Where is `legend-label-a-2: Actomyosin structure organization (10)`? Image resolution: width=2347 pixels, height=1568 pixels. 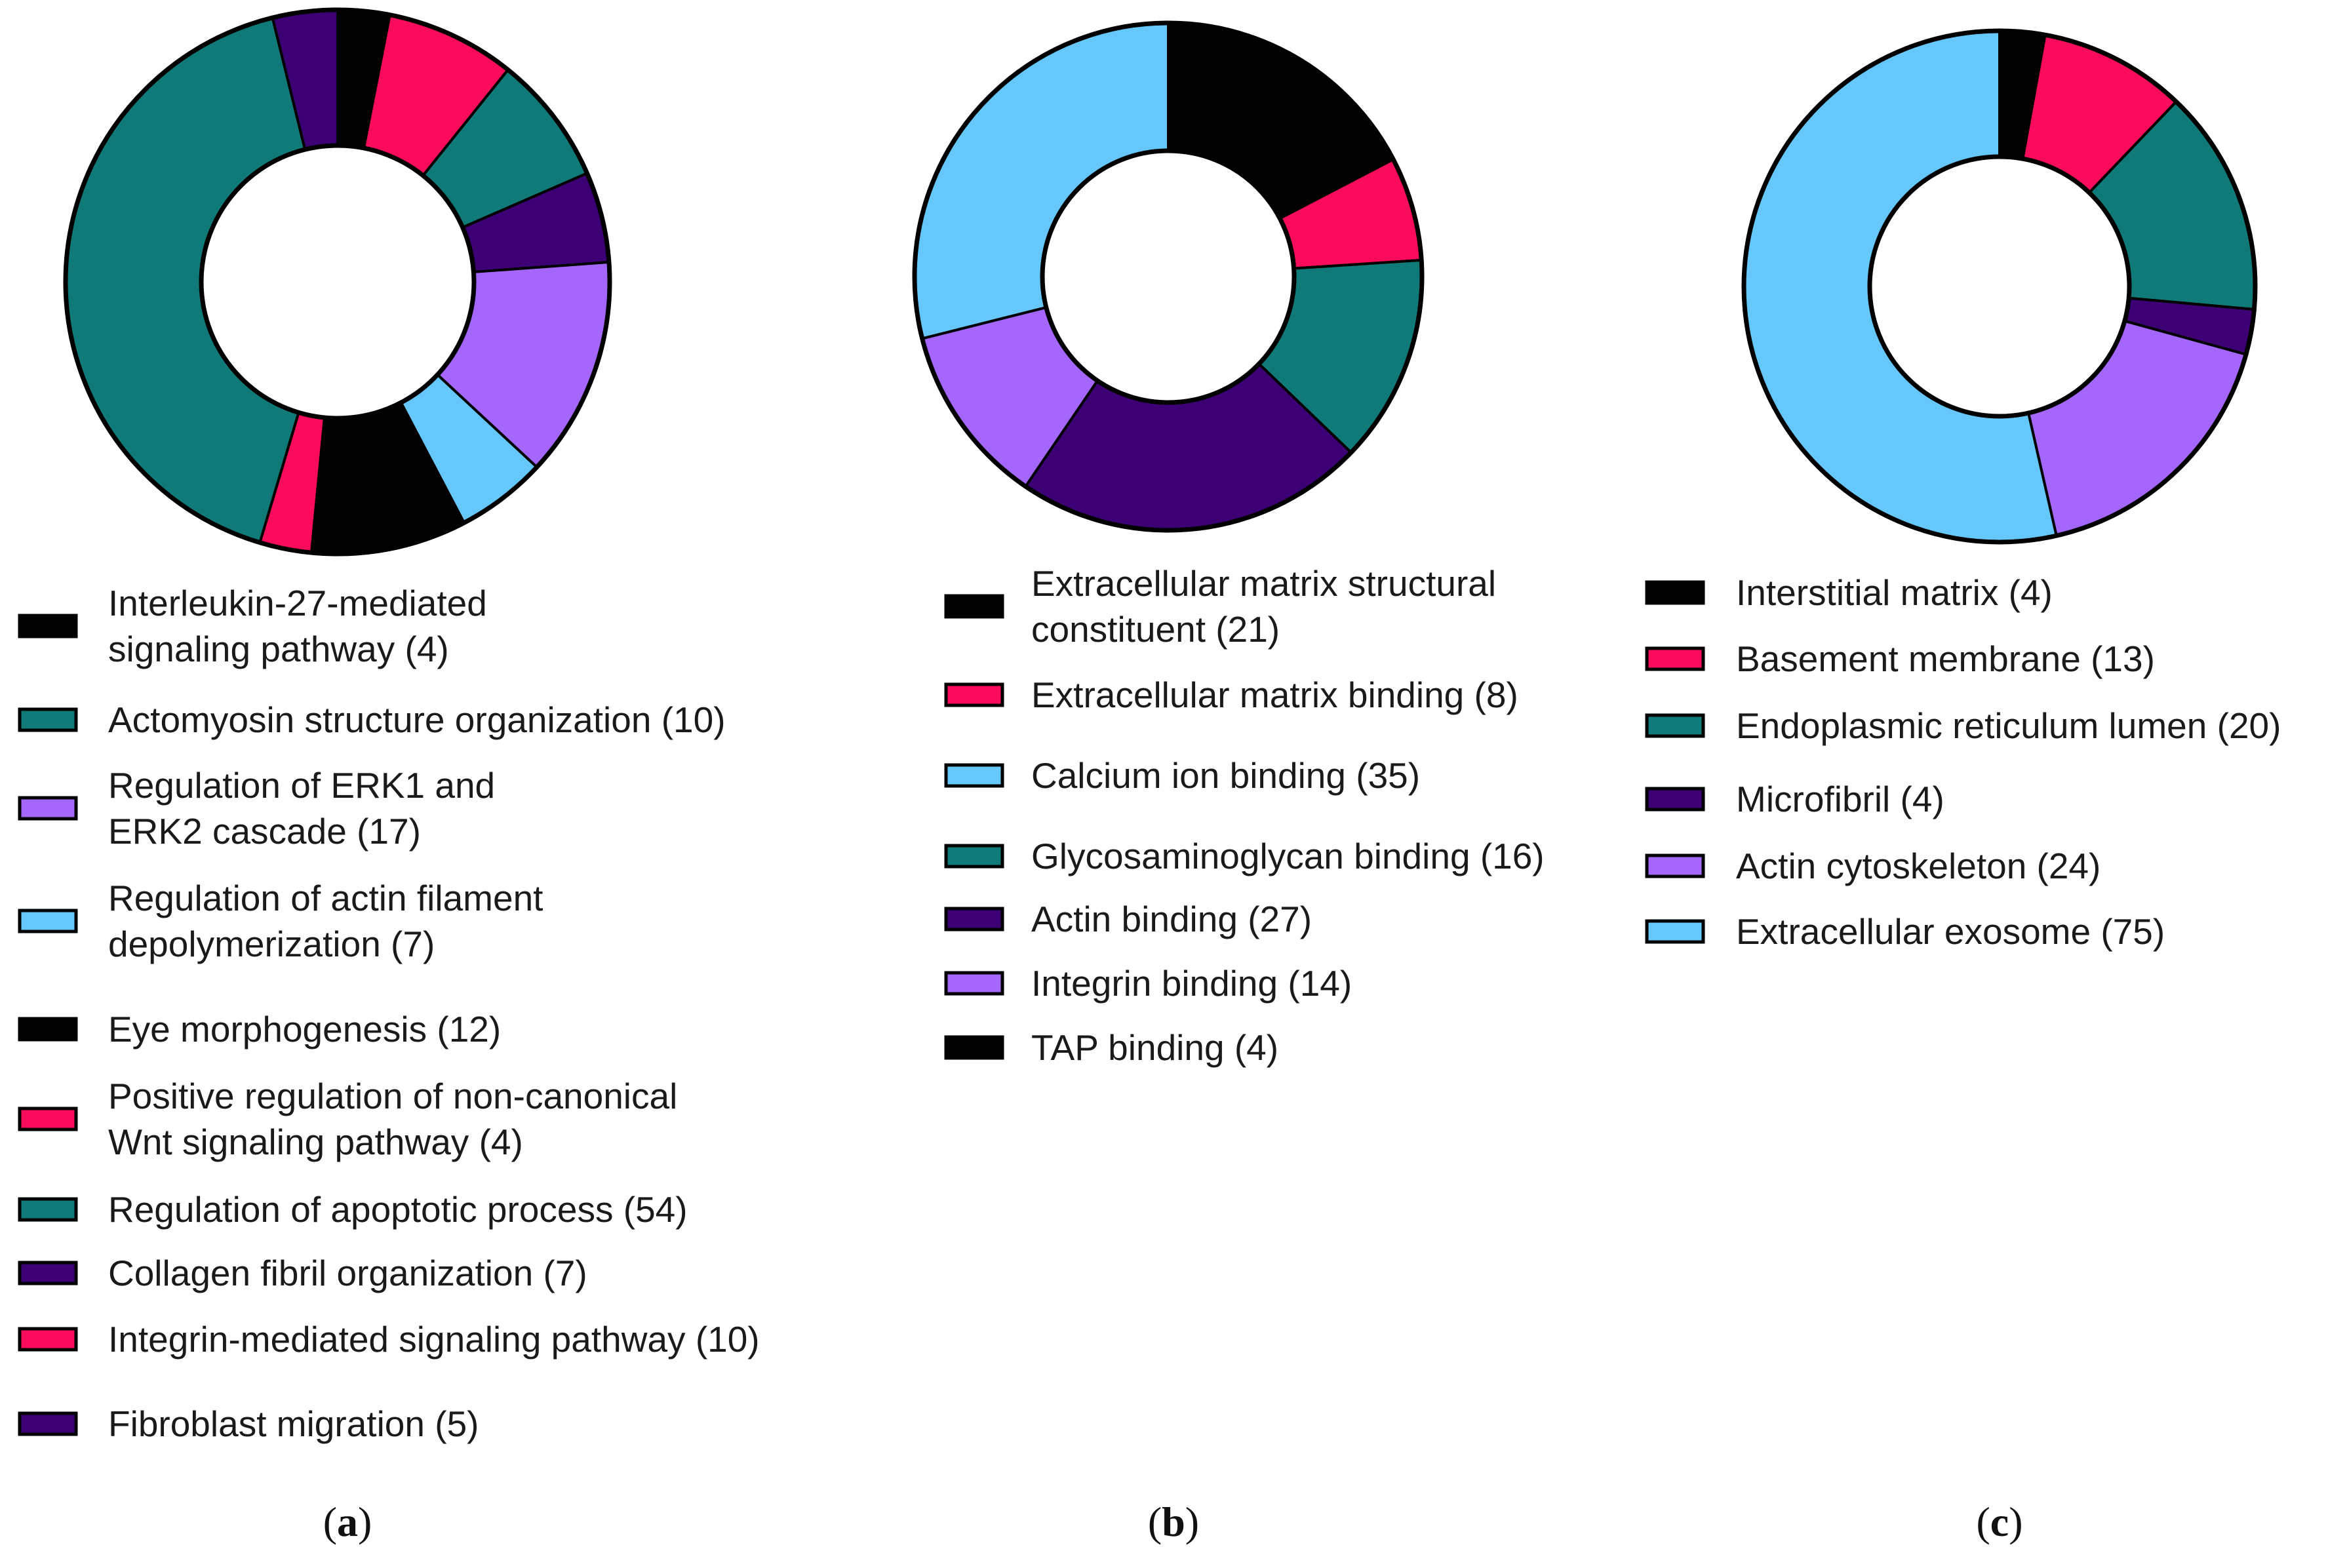
legend-label-a-2: Actomyosin structure organization (10) is located at coordinates (417, 719).